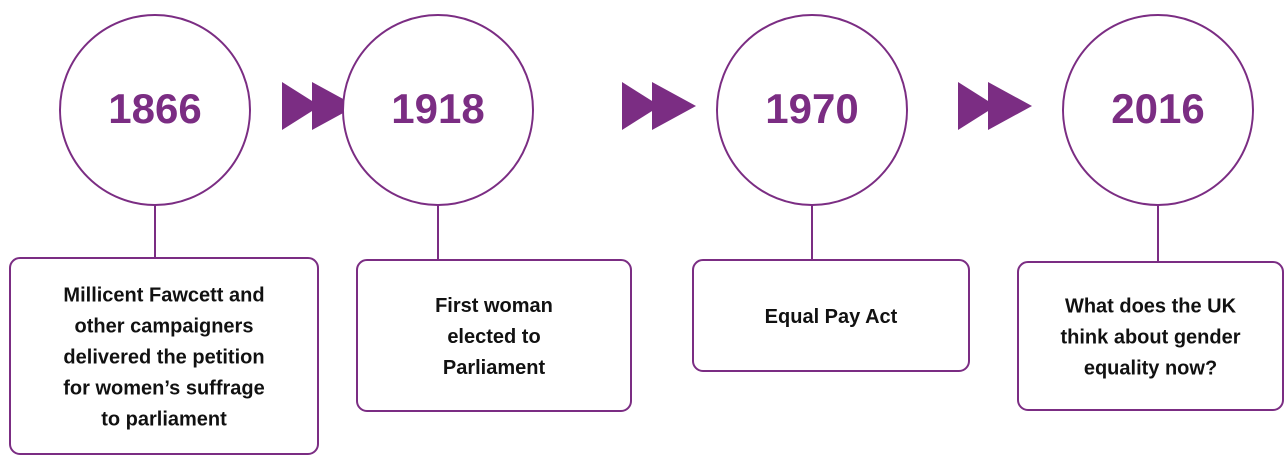  What do you see at coordinates (1157, 108) in the screenshot?
I see `year-label: 2016` at bounding box center [1157, 108].